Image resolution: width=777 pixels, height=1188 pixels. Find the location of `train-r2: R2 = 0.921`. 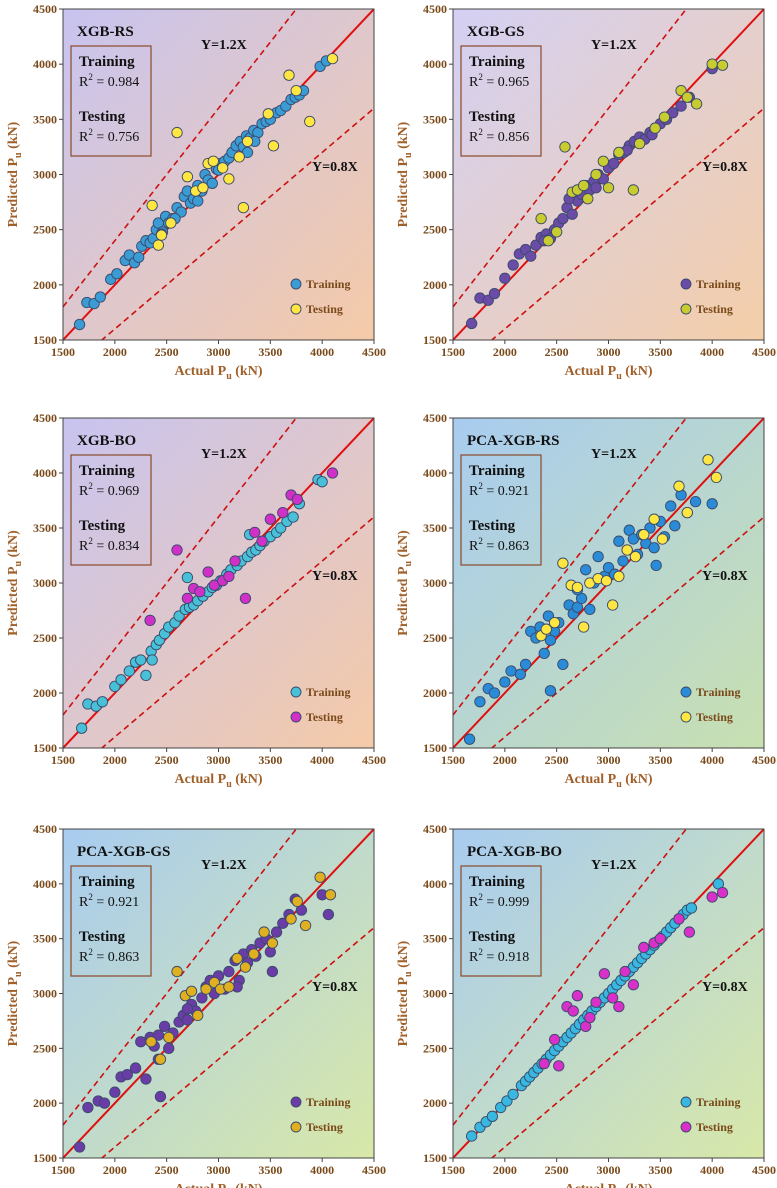

train-r2: R2 = 0.921 is located at coordinates (109, 901).